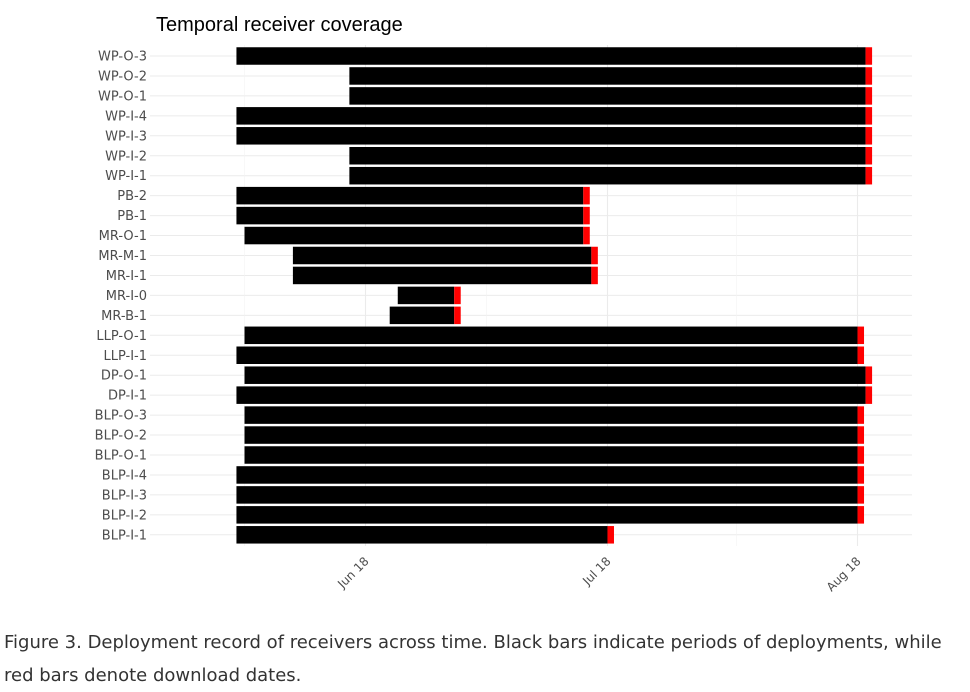 Image resolution: width=970 pixels, height=692 pixels. What do you see at coordinates (122, 256) in the screenshot?
I see `y-tick-label: MR-M-1` at bounding box center [122, 256].